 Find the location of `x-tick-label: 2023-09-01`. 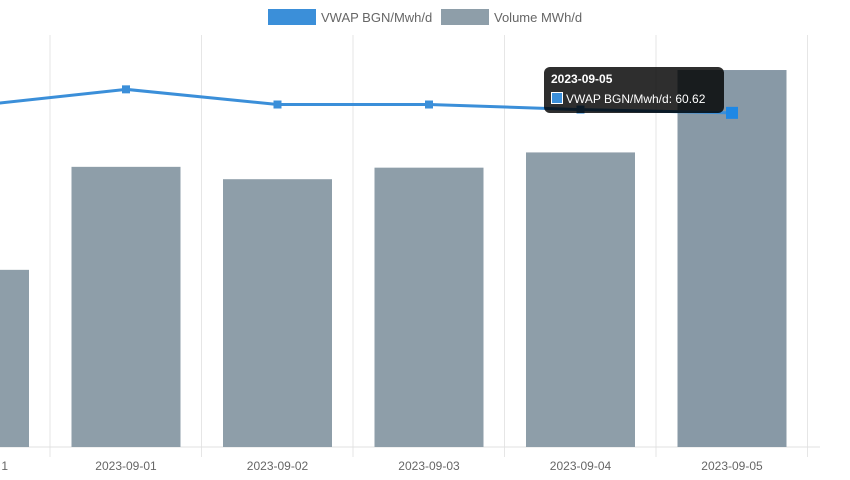

x-tick-label: 2023-09-01 is located at coordinates (126, 466).